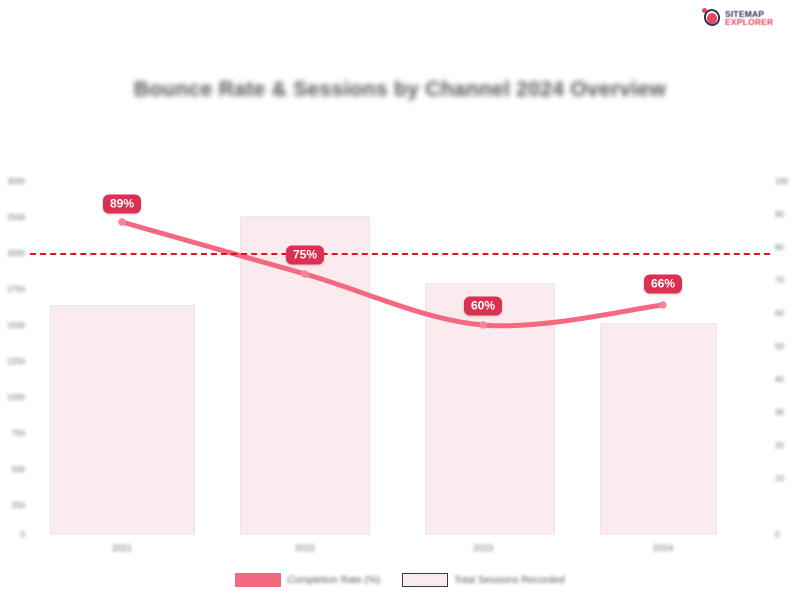 Image resolution: width=800 pixels, height=600 pixels. I want to click on logo-dot-icon, so click(712, 18).